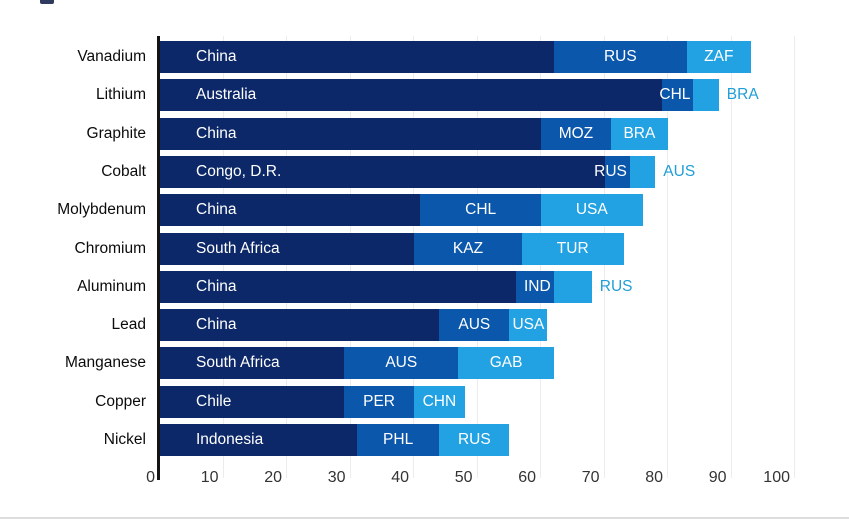 The height and width of the screenshot is (520, 849). I want to click on bar-segment-rus, so click(572, 287).